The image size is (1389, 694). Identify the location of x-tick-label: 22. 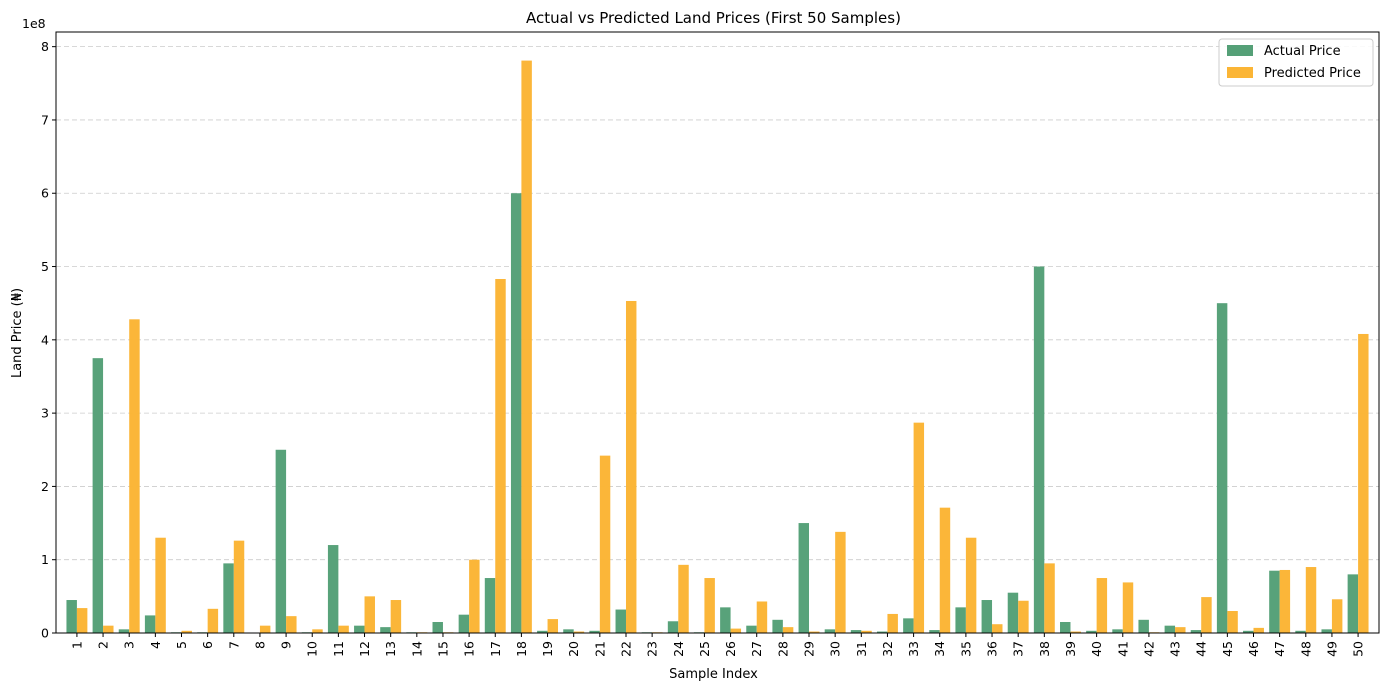
(625, 649).